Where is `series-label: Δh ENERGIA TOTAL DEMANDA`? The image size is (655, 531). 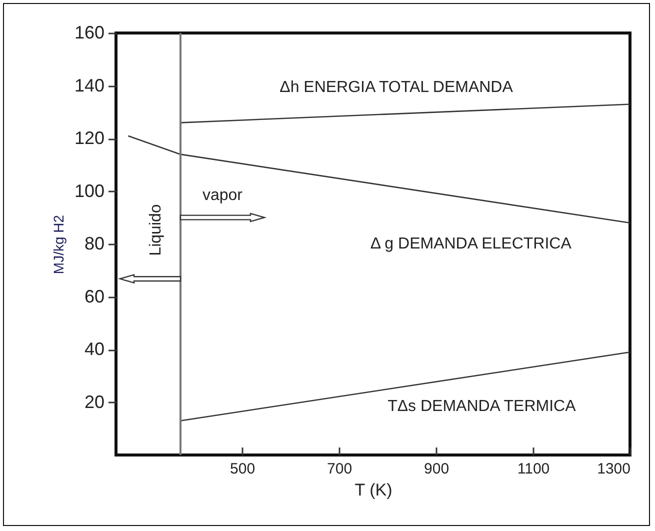 series-label: Δh ENERGIA TOTAL DEMANDA is located at coordinates (397, 87).